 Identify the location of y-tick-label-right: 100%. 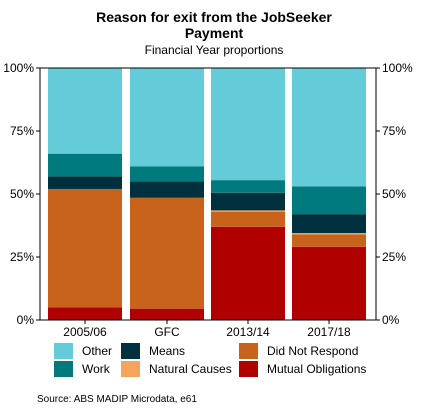
(397, 68).